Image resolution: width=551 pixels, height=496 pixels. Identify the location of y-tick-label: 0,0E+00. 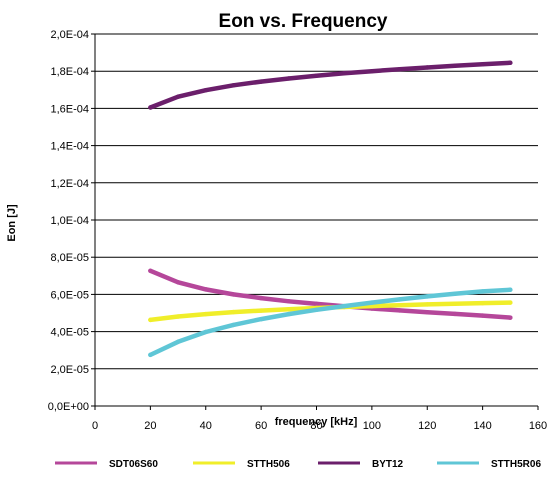
(68, 407).